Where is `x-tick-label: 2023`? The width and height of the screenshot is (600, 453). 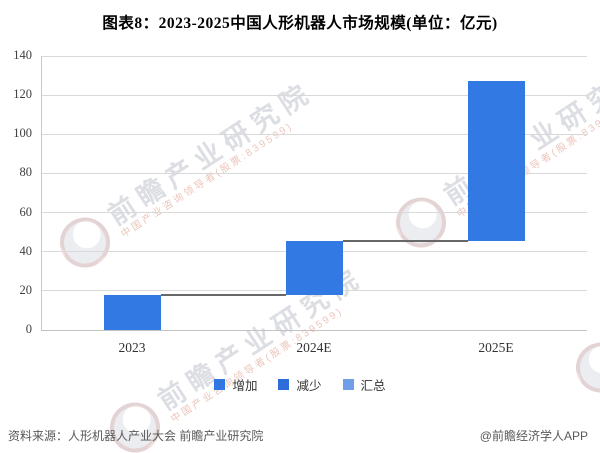 x-tick-label: 2023 is located at coordinates (132, 347).